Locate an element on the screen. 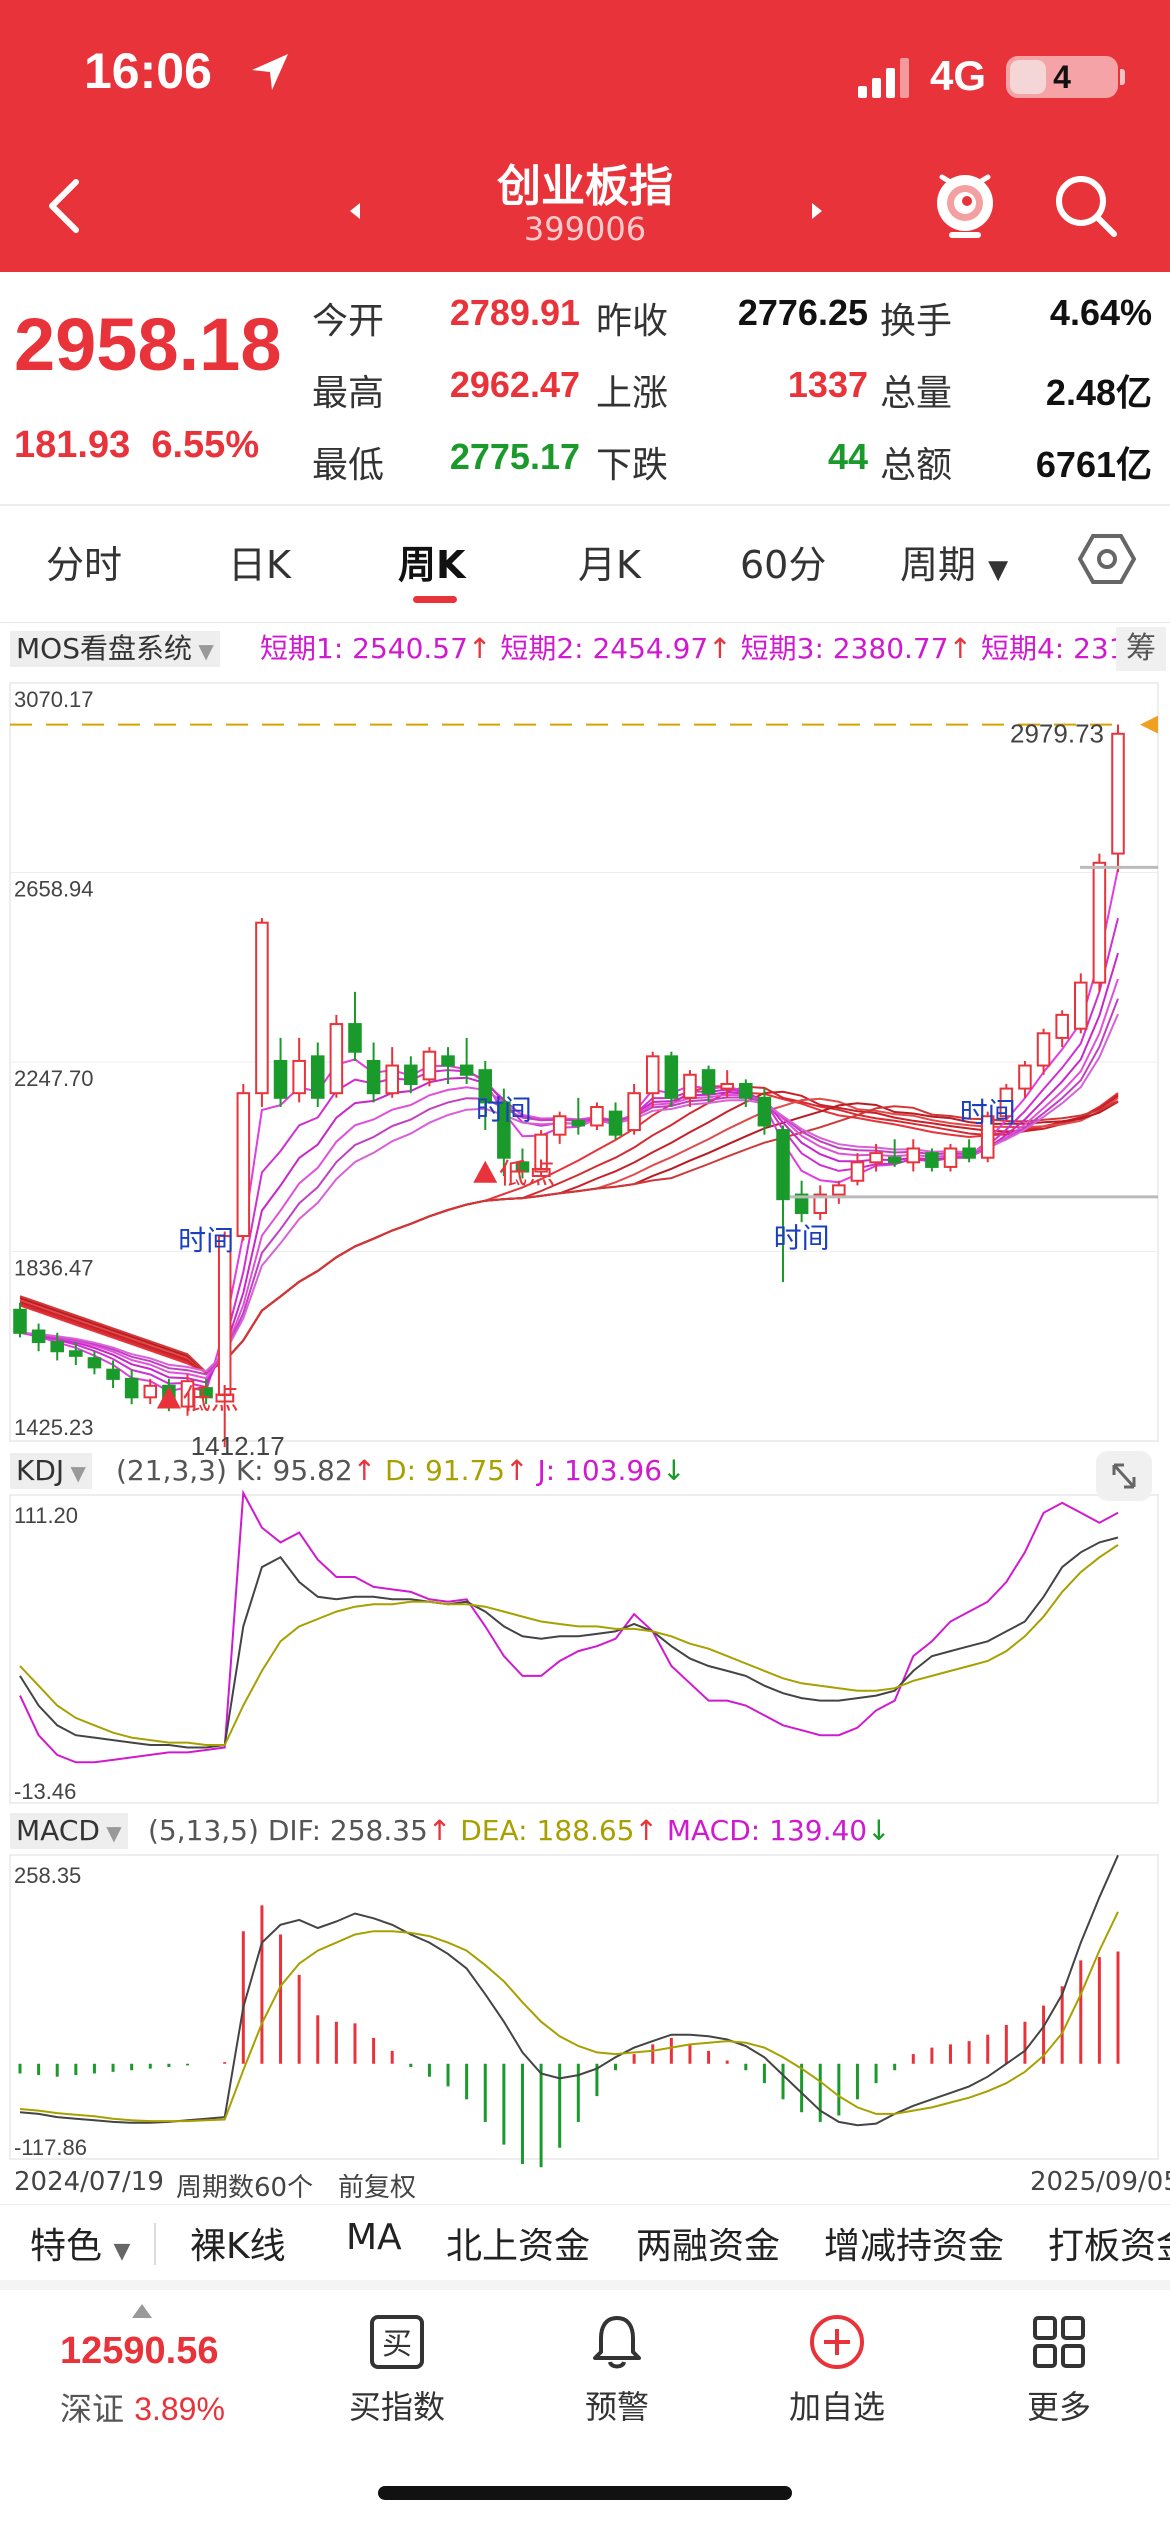  quote-label: 最低 is located at coordinates (348, 465).